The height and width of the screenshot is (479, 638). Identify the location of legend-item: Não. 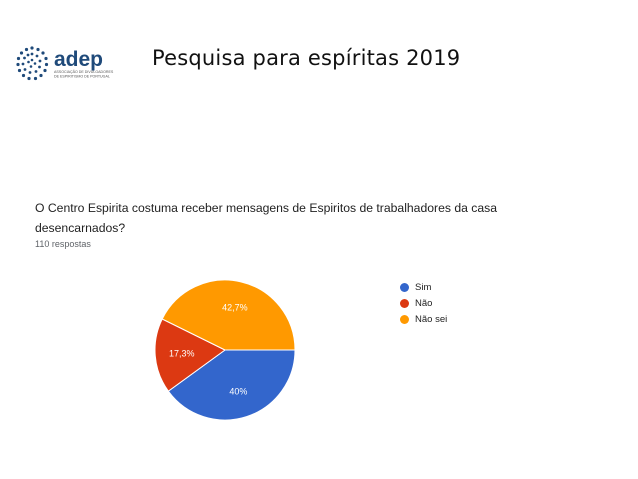
(423, 303).